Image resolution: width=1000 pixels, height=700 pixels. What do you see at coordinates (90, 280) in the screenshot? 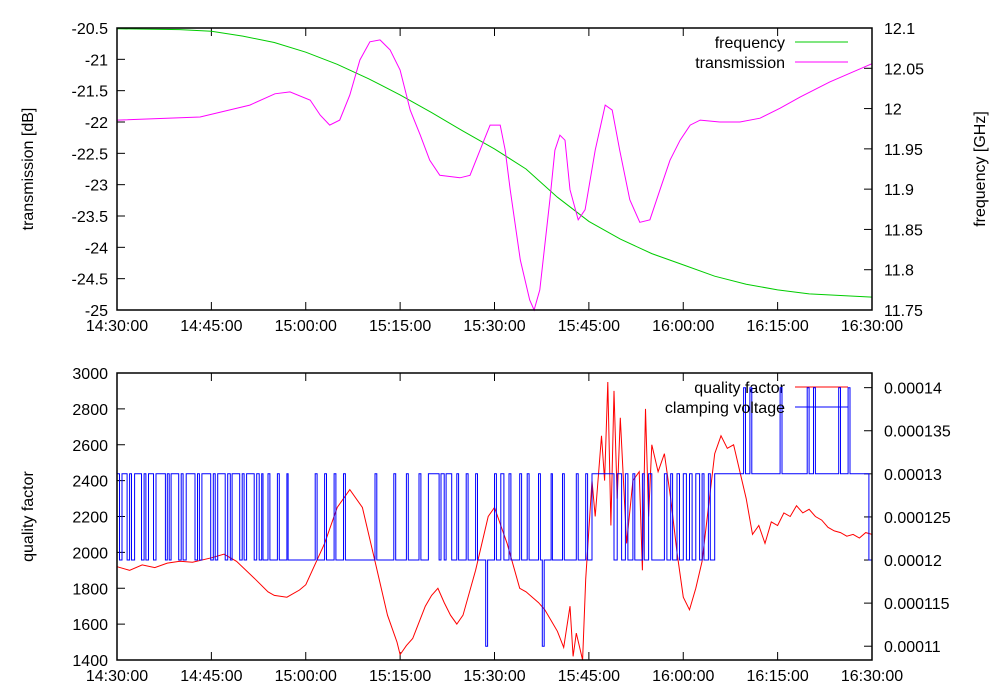
I see `y-tick-label: -24.5` at bounding box center [90, 280].